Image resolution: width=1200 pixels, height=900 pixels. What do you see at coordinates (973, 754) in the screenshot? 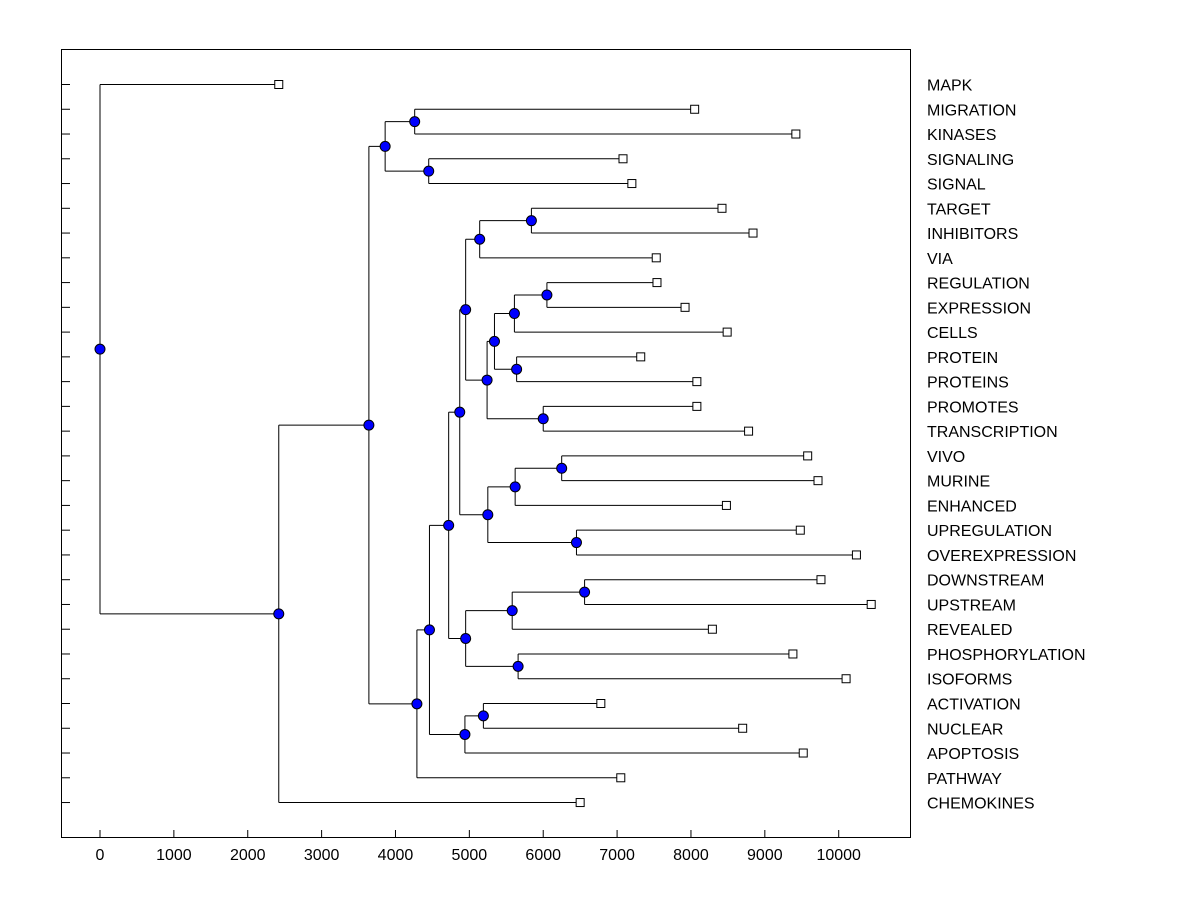
I see `leaf-label: APOPTOSIS` at bounding box center [973, 754].